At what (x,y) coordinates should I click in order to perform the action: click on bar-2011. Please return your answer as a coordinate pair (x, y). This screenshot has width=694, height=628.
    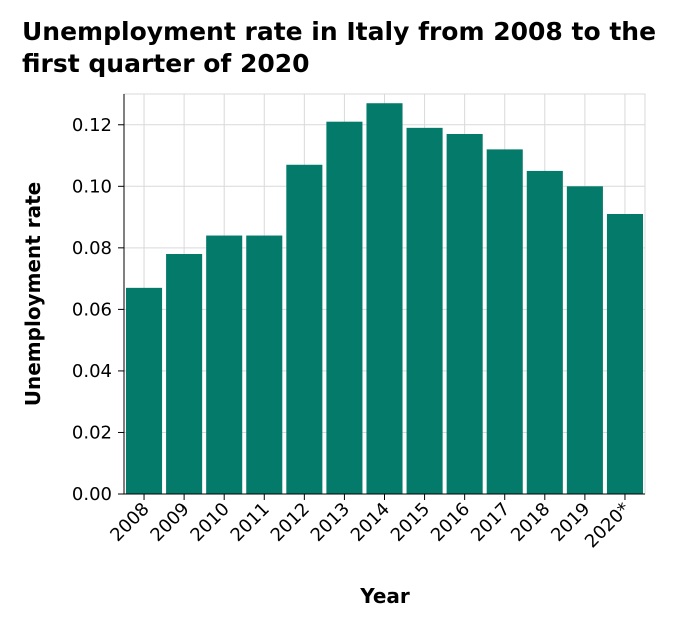
    Looking at the image, I should click on (264, 365).